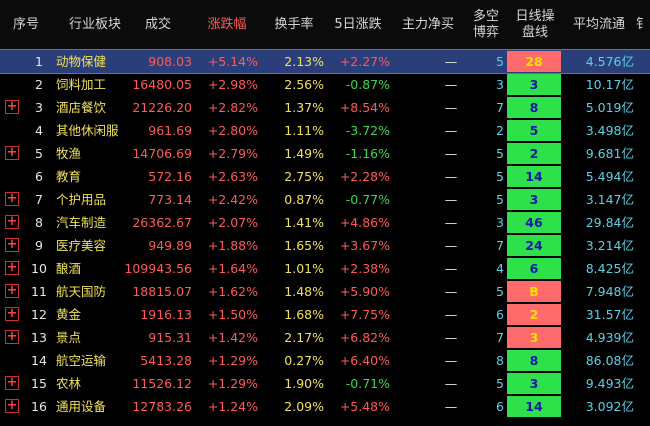  What do you see at coordinates (157, 24) in the screenshot?
I see `header-volume: 成交` at bounding box center [157, 24].